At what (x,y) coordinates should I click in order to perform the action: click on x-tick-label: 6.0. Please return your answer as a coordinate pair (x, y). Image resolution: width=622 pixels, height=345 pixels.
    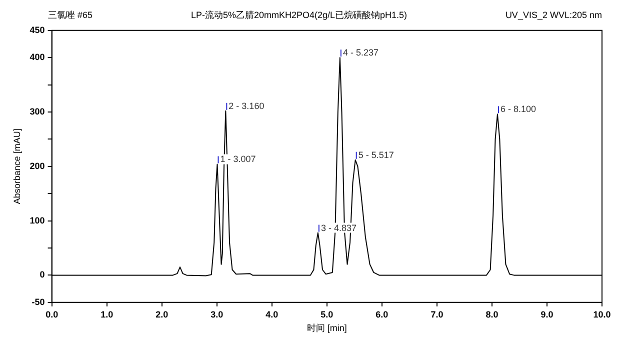
    Looking at the image, I should click on (382, 314).